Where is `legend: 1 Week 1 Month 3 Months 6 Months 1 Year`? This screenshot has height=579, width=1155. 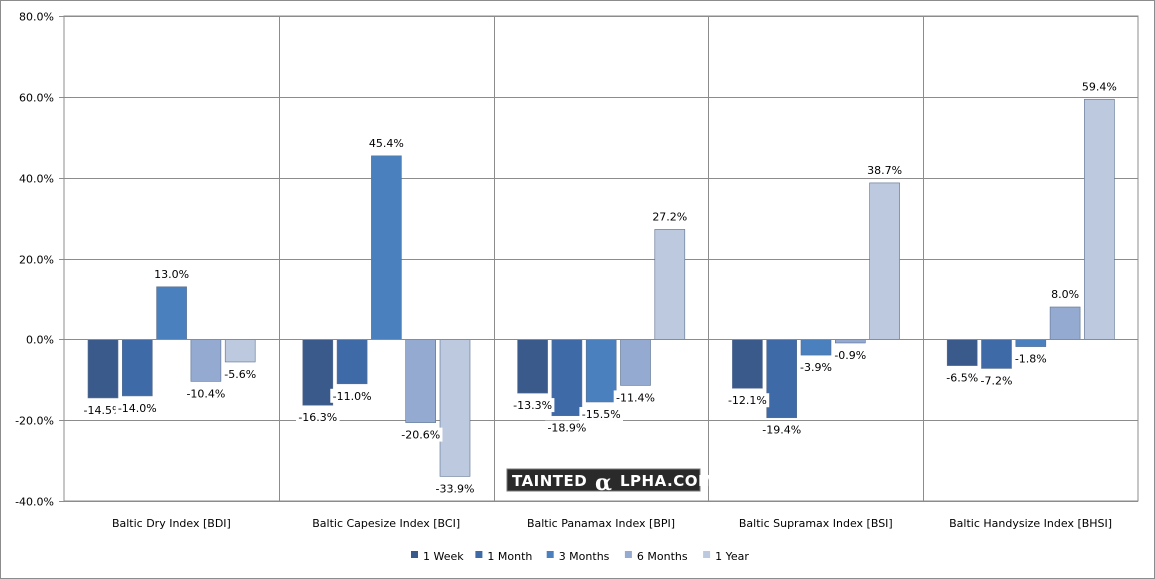
legend: 1 Week 1 Month 3 Months 6 Months 1 Year is located at coordinates (580, 556).